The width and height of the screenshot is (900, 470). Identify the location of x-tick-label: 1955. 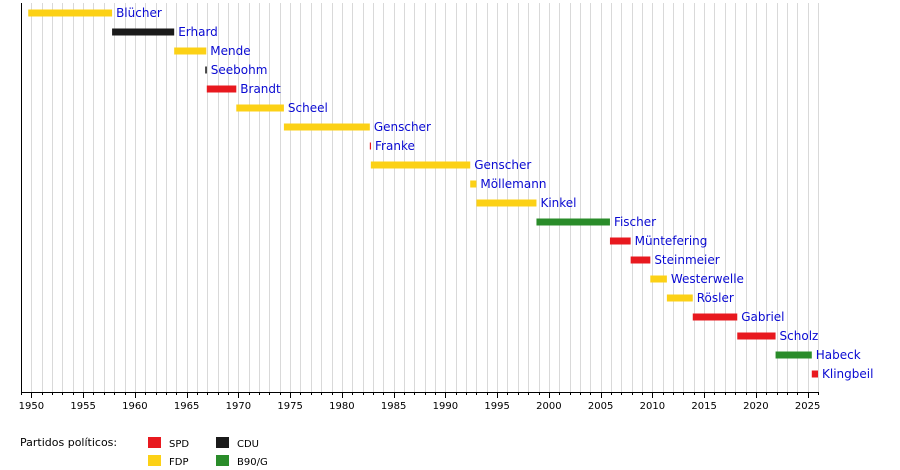
(82, 406).